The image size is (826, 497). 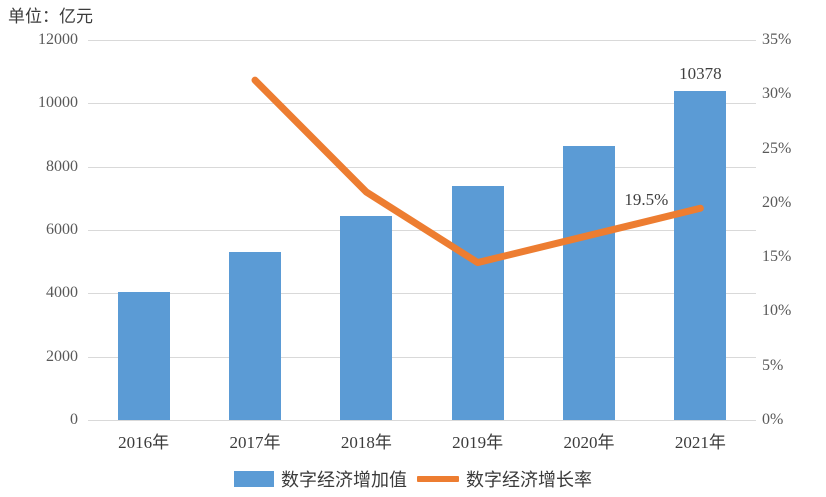 What do you see at coordinates (254, 479) in the screenshot?
I see `legend-bar-swatch-icon` at bounding box center [254, 479].